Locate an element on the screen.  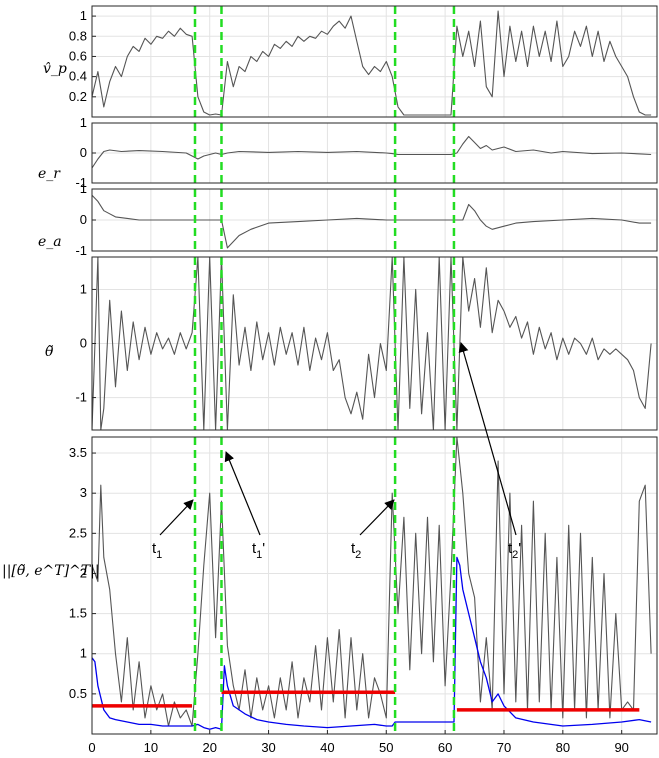
axes-frame is located at coordinates (374, 61).